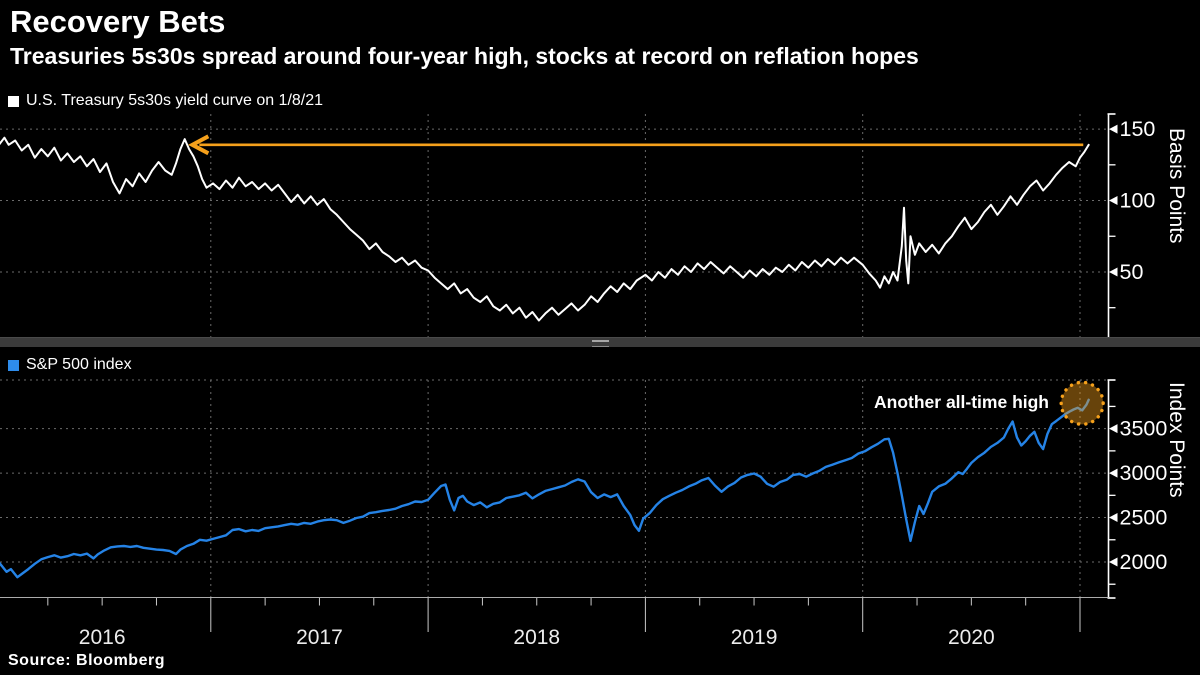 The image size is (1200, 675). I want to click on panel-divider, so click(600, 342).